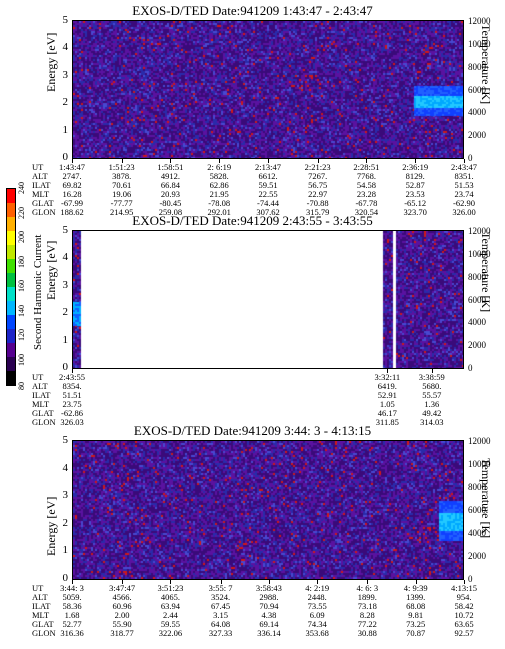  I want to click on ephemeris-value: 2:43:55, so click(72, 377).